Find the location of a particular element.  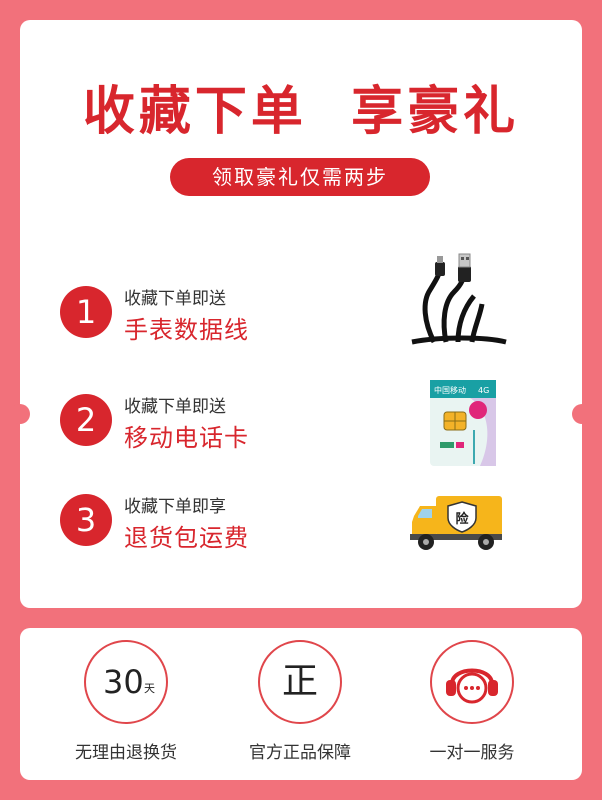

badge-30-number: 30 is located at coordinates (123, 682).